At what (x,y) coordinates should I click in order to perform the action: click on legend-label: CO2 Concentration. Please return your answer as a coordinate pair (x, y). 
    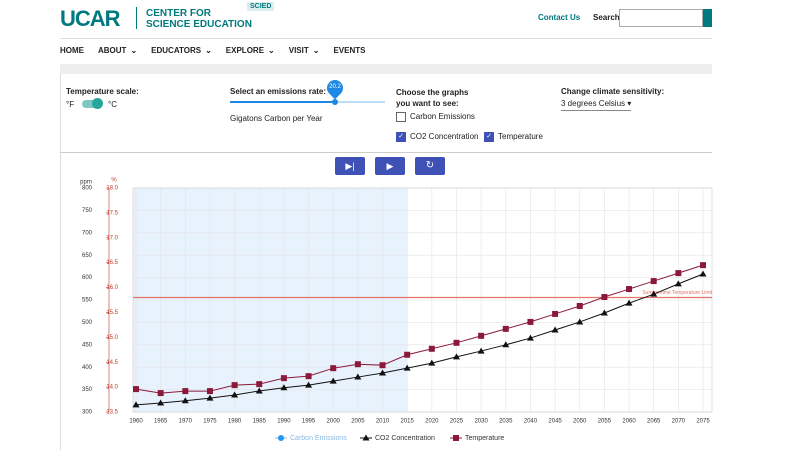
    Looking at the image, I should click on (405, 438).